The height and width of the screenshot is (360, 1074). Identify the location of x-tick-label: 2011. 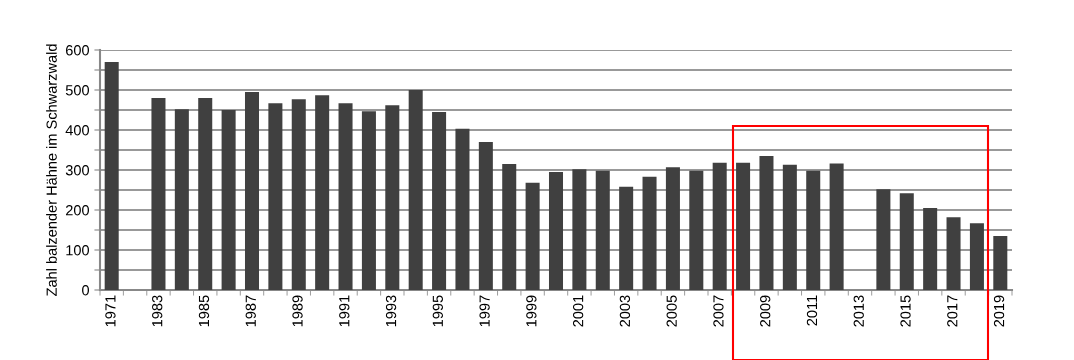
(812, 310).